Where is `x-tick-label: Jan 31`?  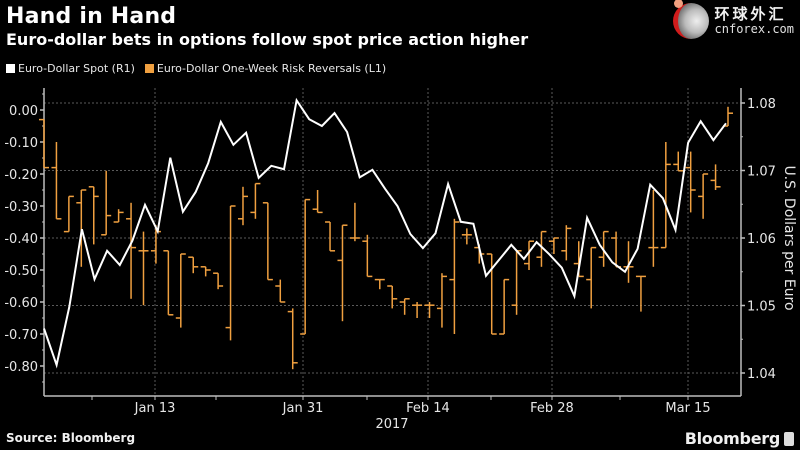 x-tick-label: Jan 31 is located at coordinates (303, 408).